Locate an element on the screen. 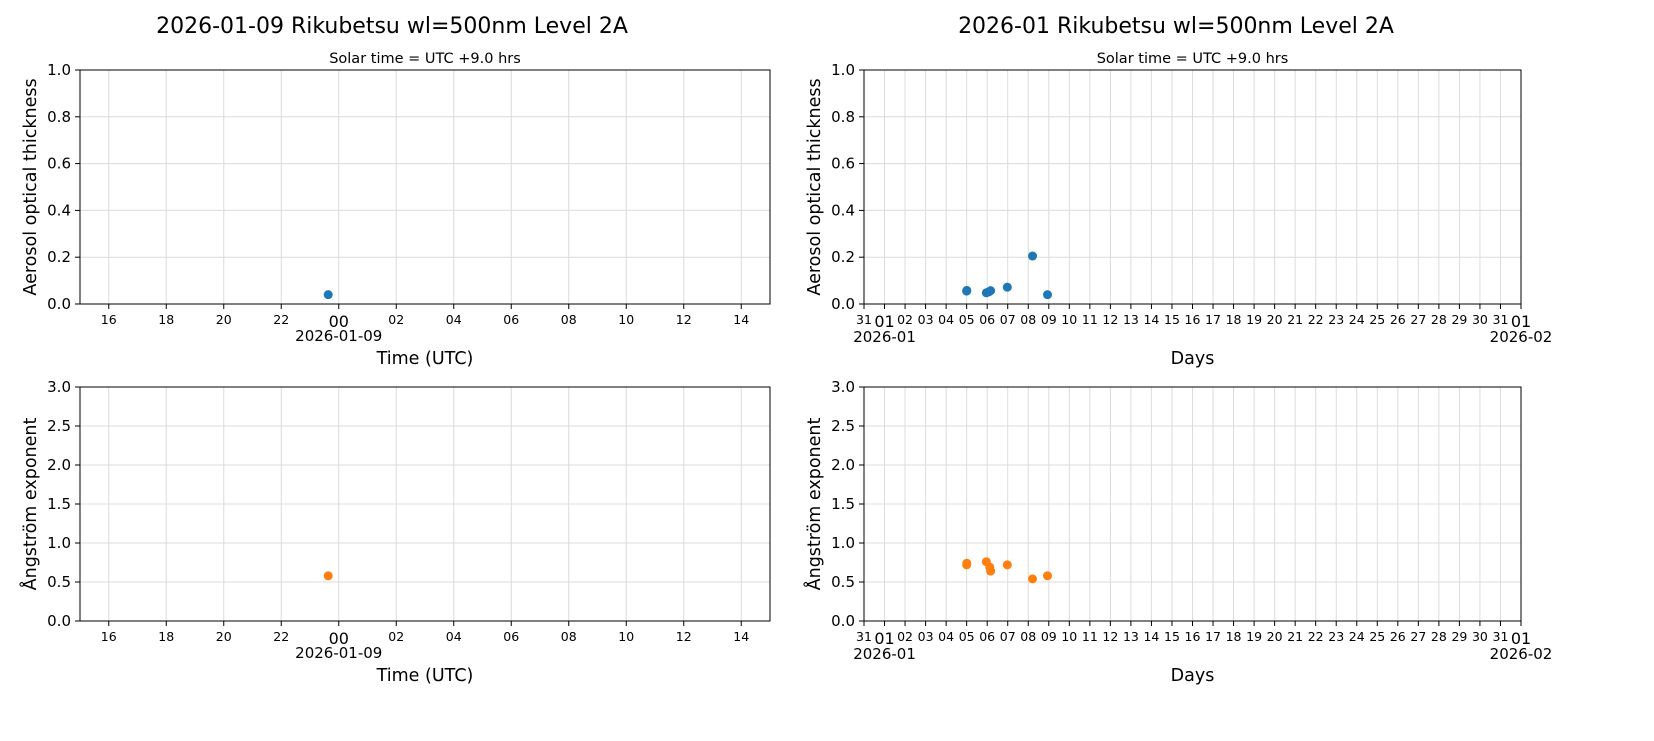 This screenshot has height=741, width=1654. x-tick-label: 26 is located at coordinates (1398, 636).